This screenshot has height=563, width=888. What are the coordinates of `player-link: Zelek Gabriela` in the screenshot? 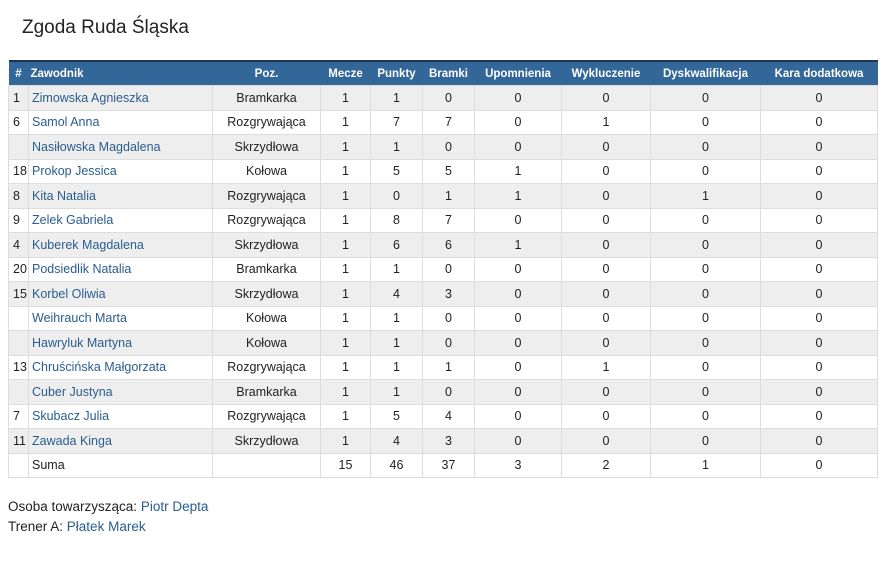 It's located at (73, 220).